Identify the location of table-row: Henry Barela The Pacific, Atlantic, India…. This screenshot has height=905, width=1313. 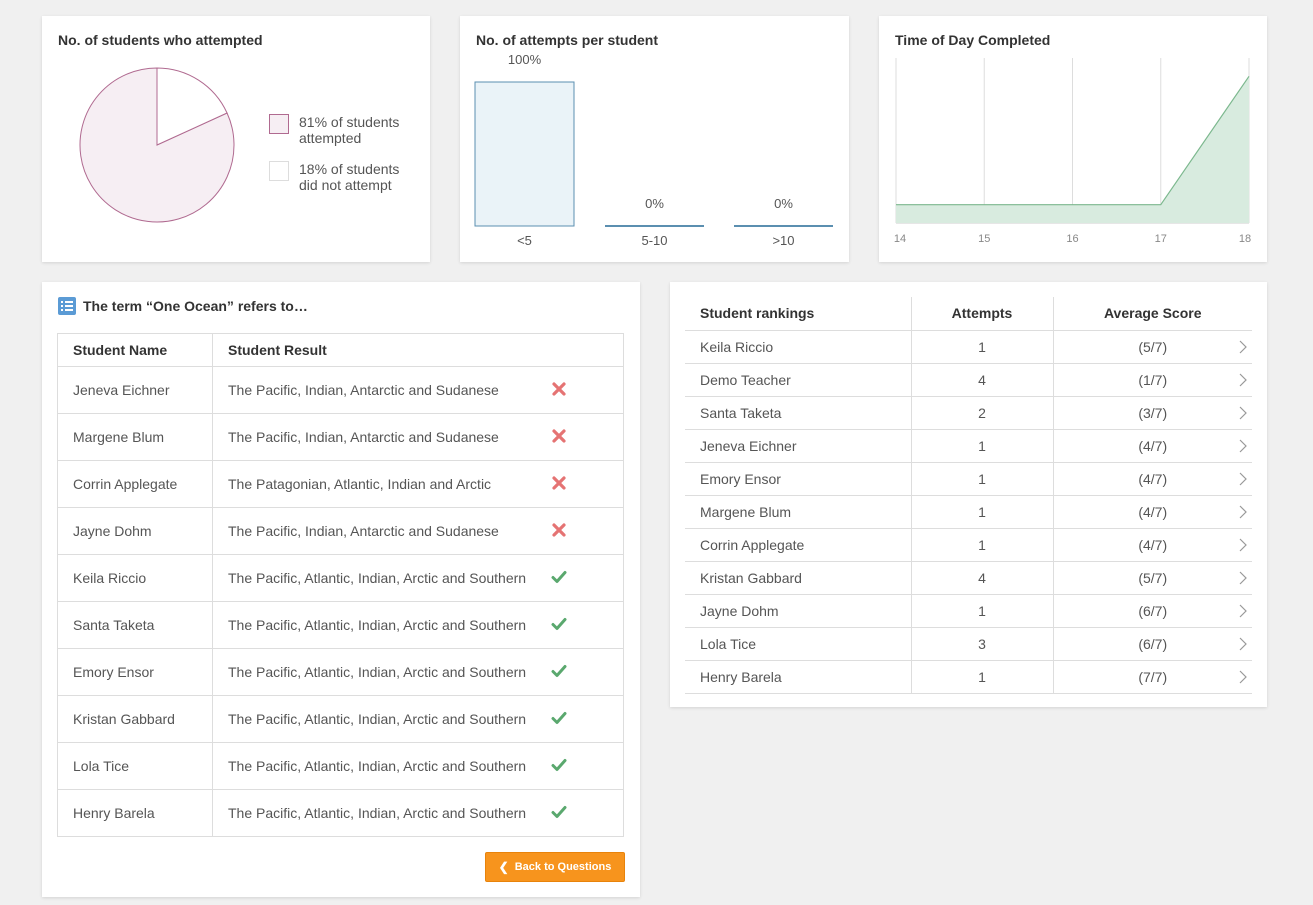
(340, 813).